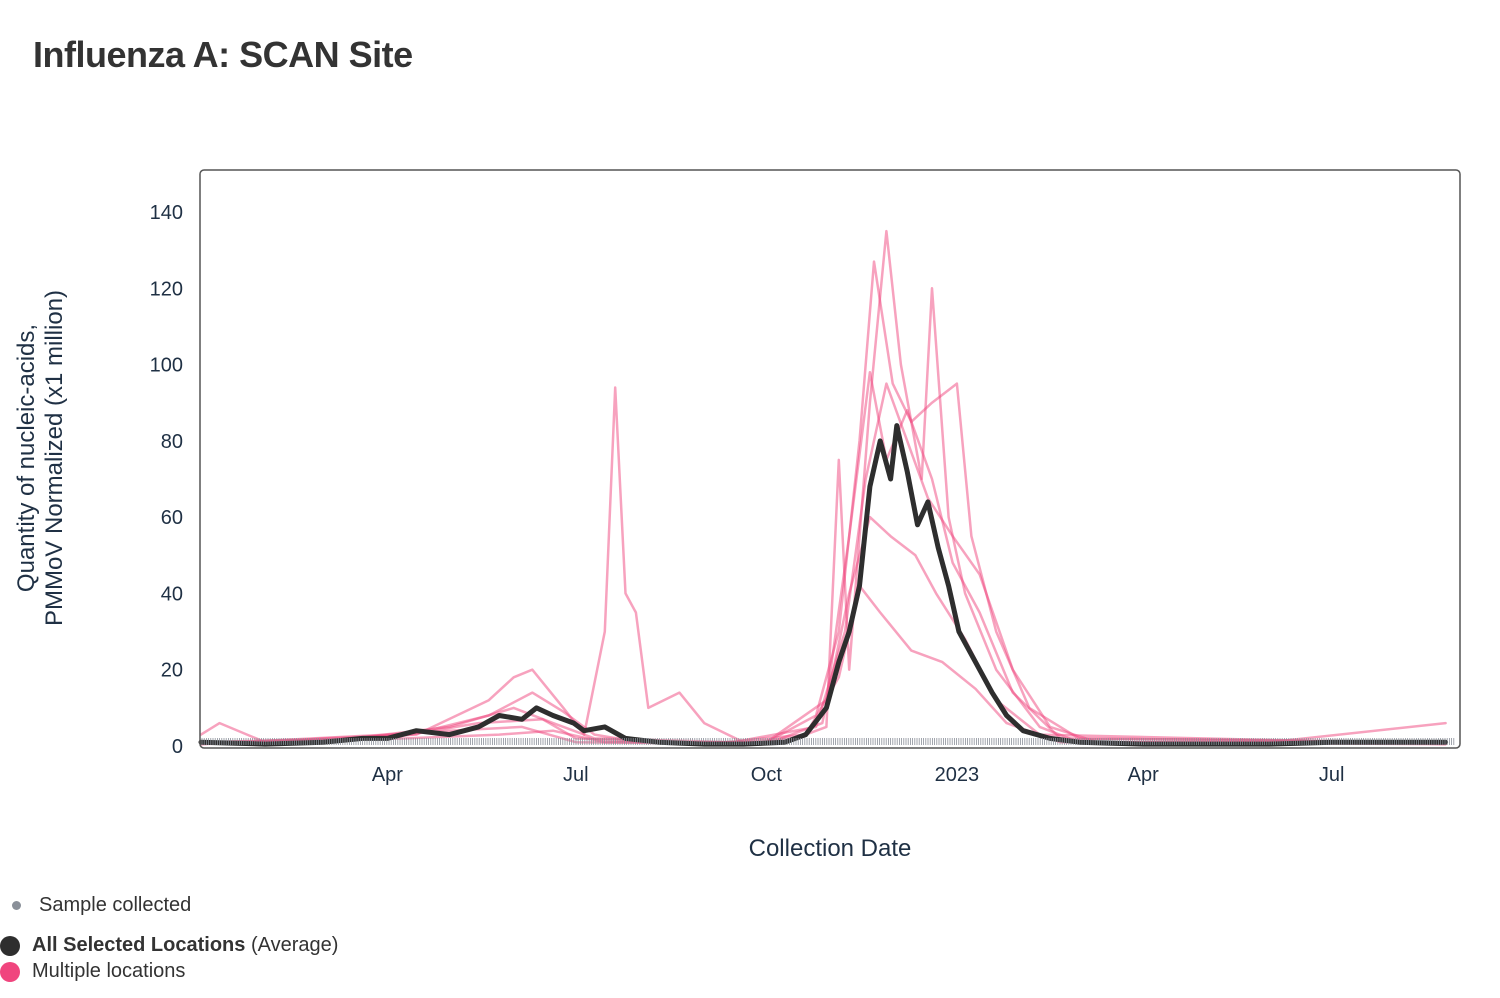  I want to click on y-axis-title-line1: Quantity of nucleic-acids,, so click(26, 458).